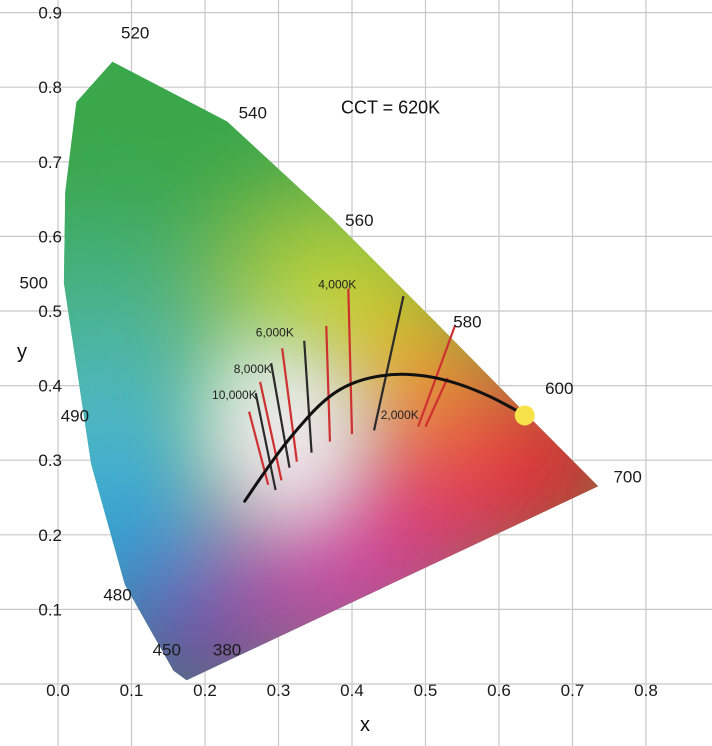 The height and width of the screenshot is (746, 712). Describe the element at coordinates (50, 460) in the screenshot. I see `y-tick-label: 0.3` at that location.